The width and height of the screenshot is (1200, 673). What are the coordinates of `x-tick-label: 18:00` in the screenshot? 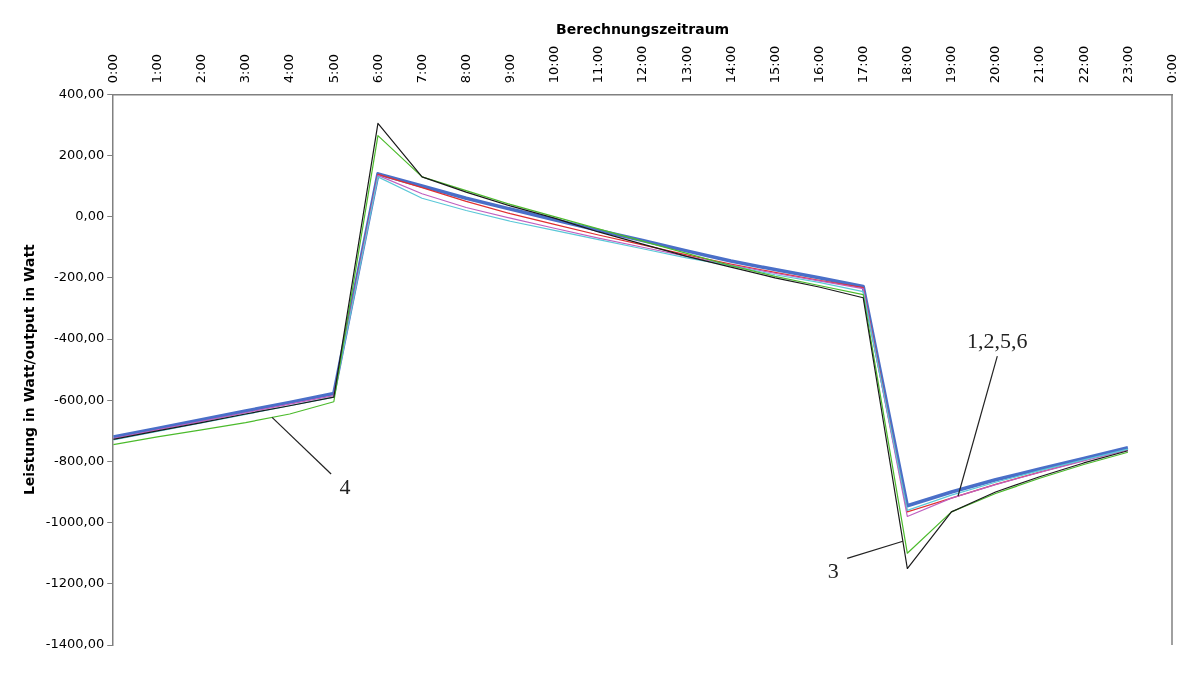 It's located at (907, 64).